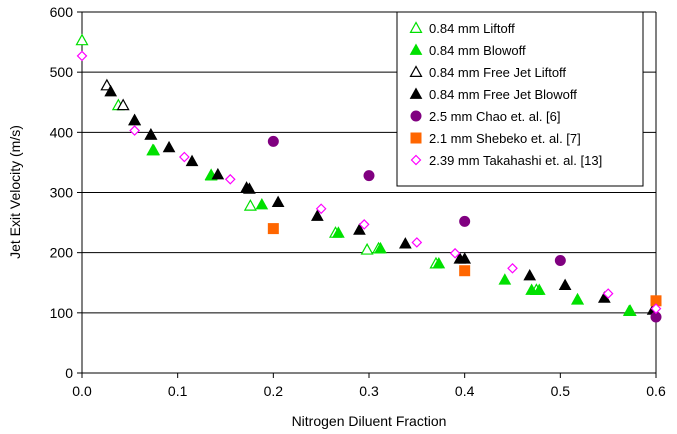 Image resolution: width=677 pixels, height=434 pixels. What do you see at coordinates (472, 28) in the screenshot?
I see `legend-label: 0.84 mm Liftoff` at bounding box center [472, 28].